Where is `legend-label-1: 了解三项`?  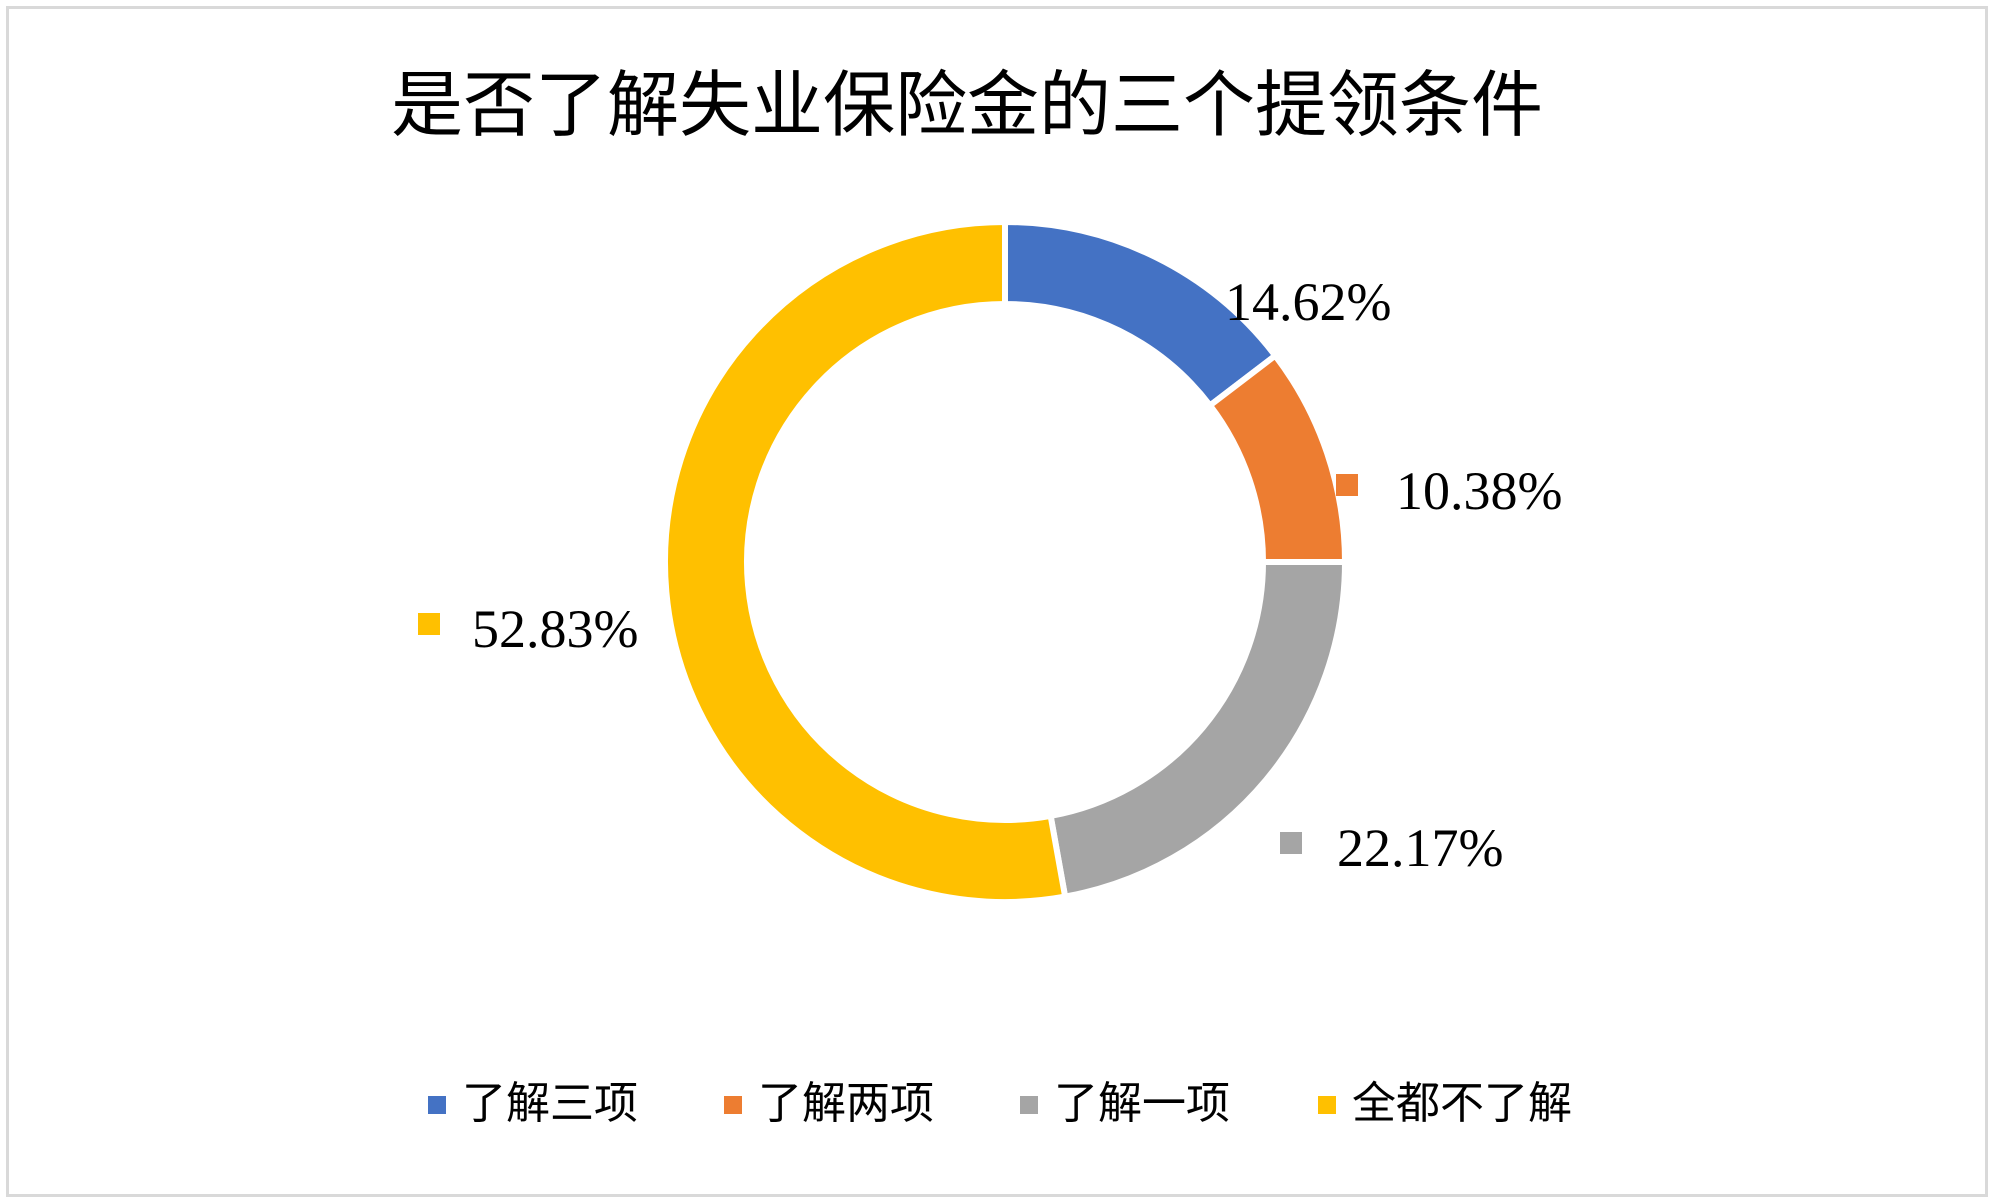 legend-label-1: 了解三项 is located at coordinates (550, 1103).